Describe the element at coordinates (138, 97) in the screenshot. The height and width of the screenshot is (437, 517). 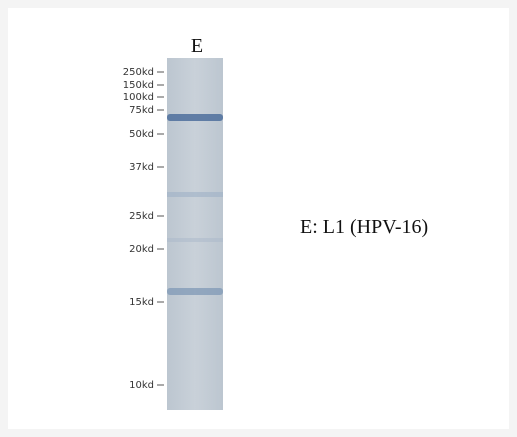
I see `marker-label: 100kd` at that location.